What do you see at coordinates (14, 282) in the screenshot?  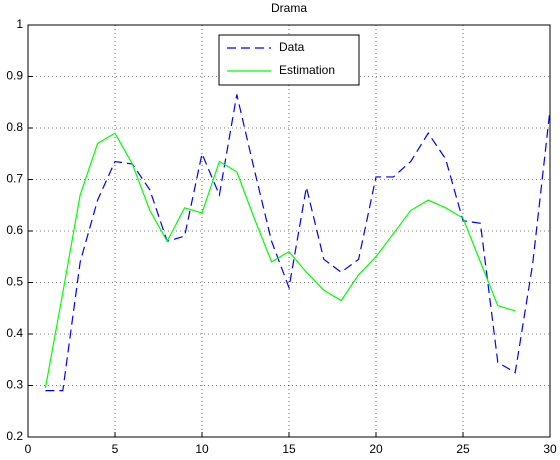 I see `y-tick-label: 0.5` at bounding box center [14, 282].